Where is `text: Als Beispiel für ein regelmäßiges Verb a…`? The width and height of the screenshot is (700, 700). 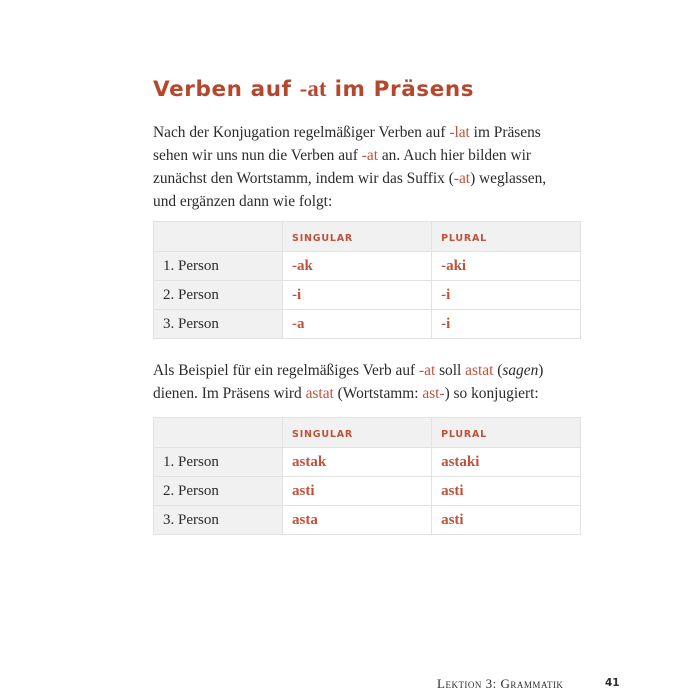 text: Als Beispiel für ein regelmäßiges Verb a… is located at coordinates (286, 370).